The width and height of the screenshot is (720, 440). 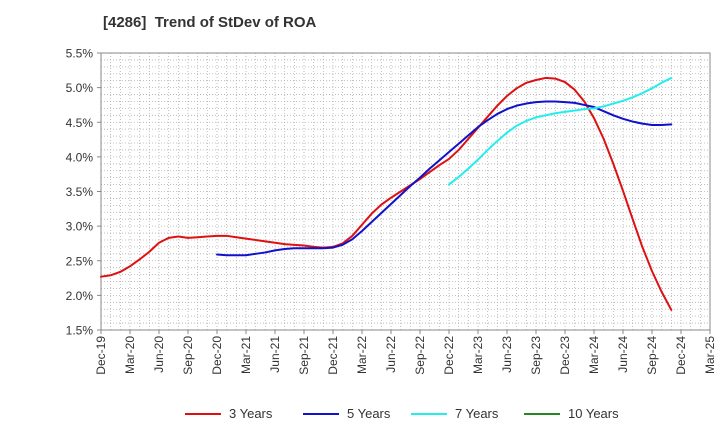 What do you see at coordinates (420, 355) in the screenshot?
I see `x-tick-label: Sep-22` at bounding box center [420, 355].